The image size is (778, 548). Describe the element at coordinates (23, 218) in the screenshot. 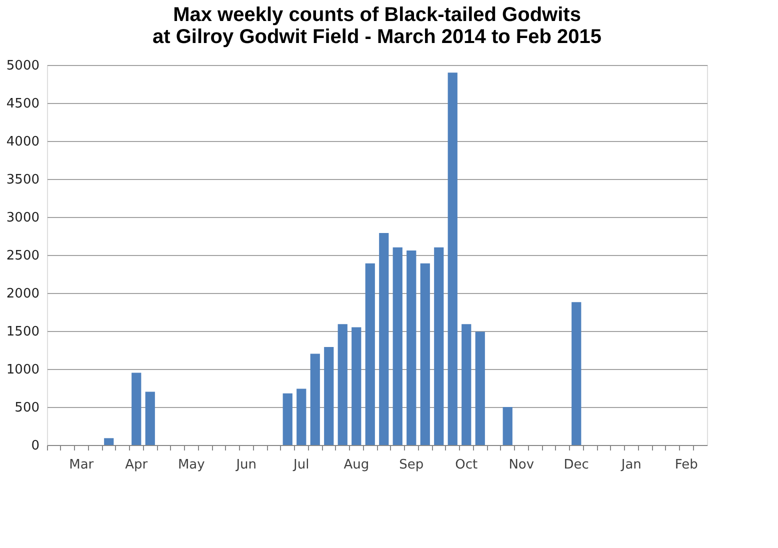

I see `y-tick-label: 3000` at that location.